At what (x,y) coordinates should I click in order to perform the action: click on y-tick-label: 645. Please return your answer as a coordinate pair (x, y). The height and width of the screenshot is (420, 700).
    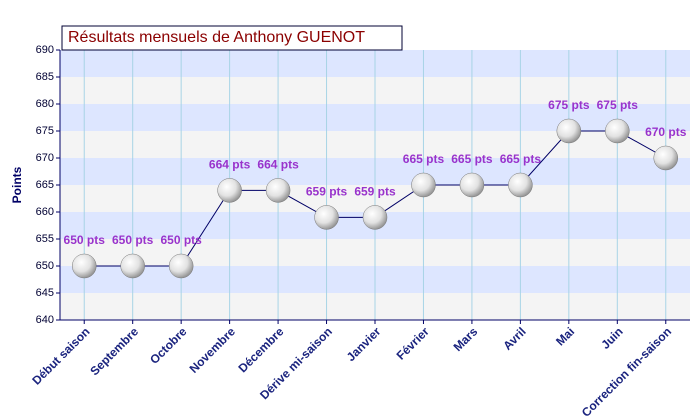
    Looking at the image, I should click on (45, 293).